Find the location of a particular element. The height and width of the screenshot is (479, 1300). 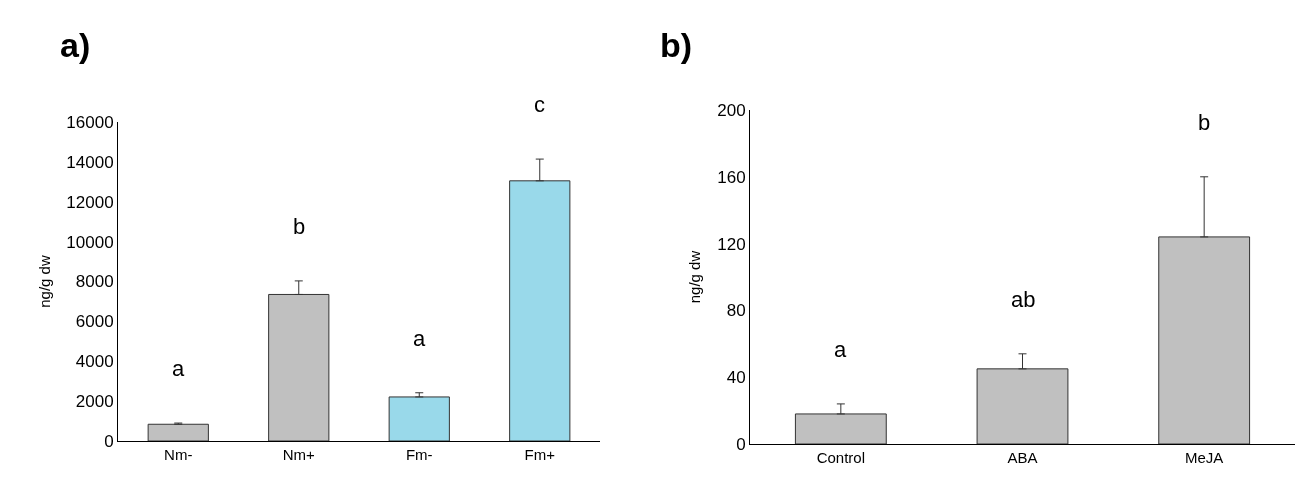

y-tick-label: 160 is located at coordinates (731, 177).